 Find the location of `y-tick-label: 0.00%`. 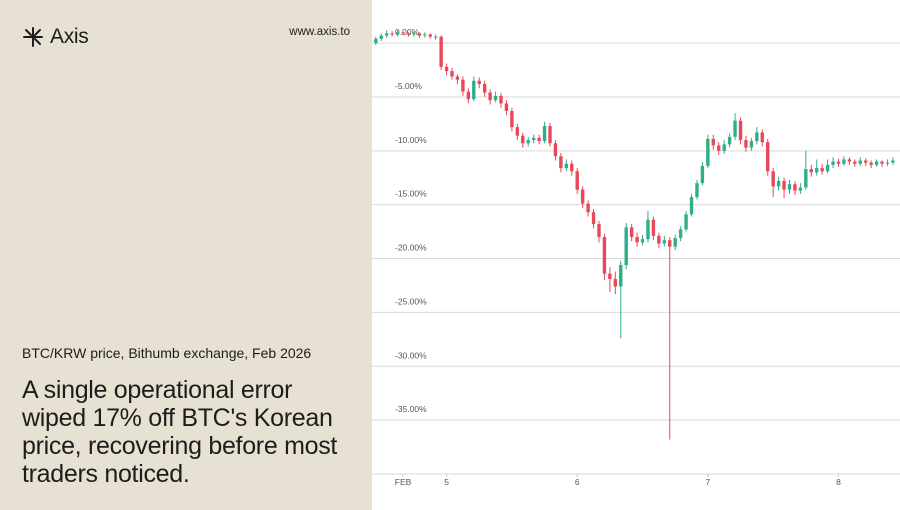

y-tick-label: 0.00% is located at coordinates (407, 32).